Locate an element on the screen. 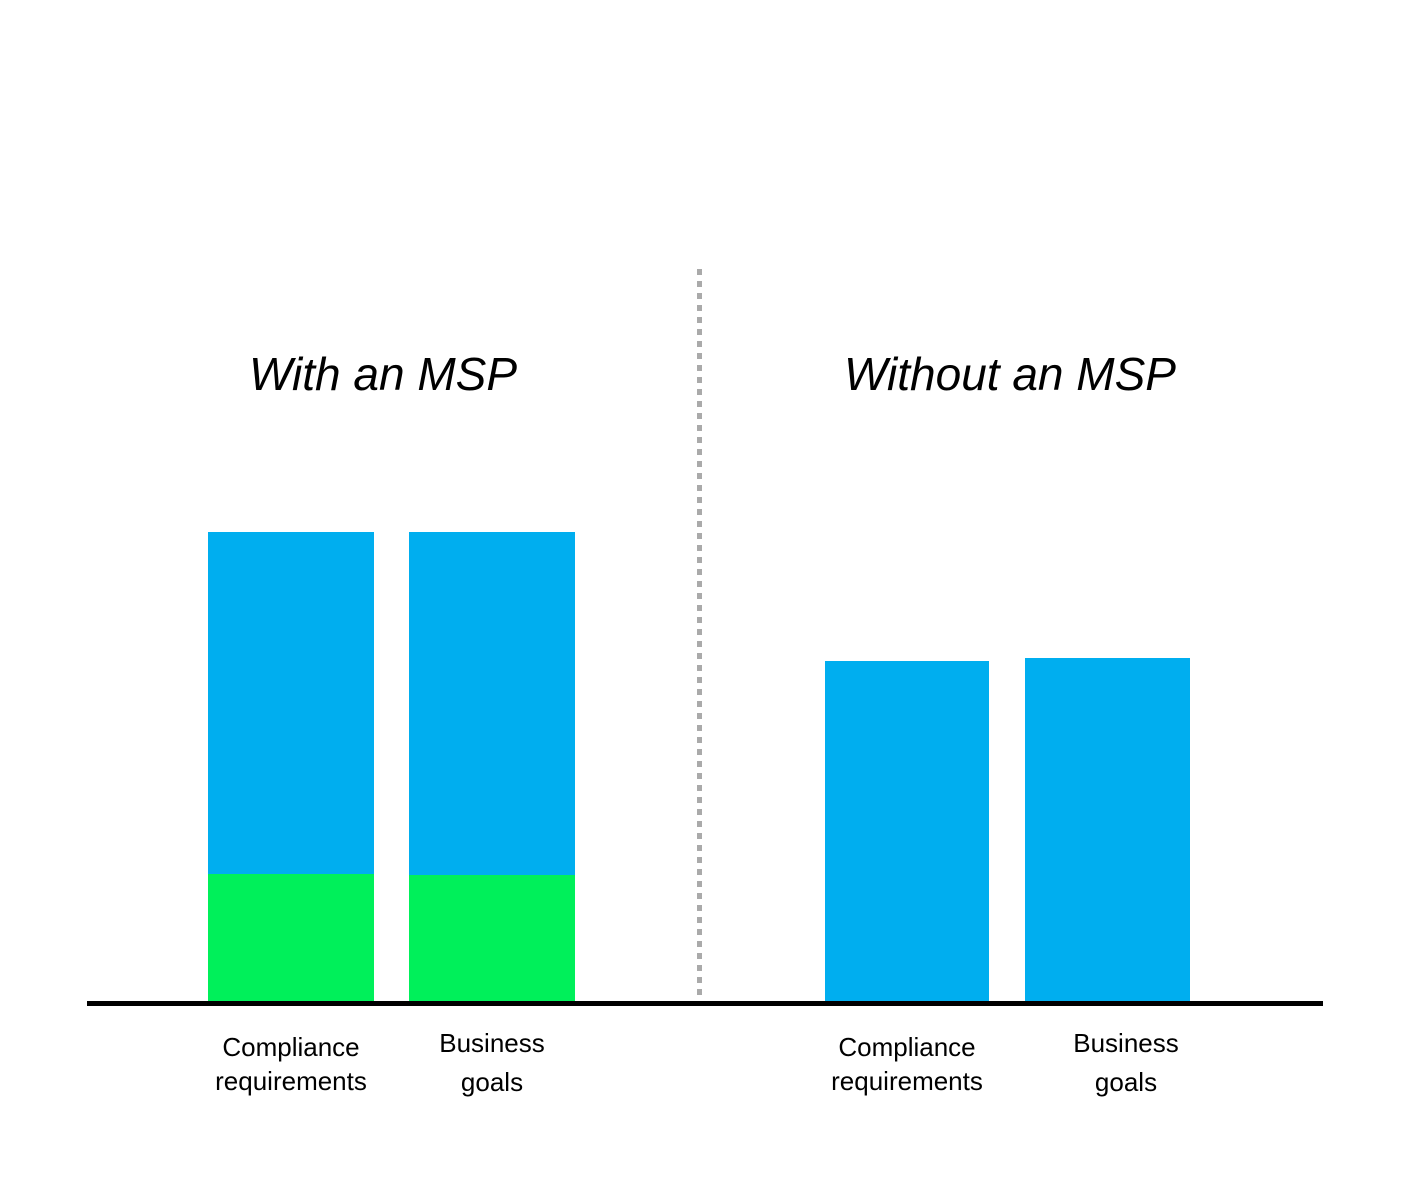 The image size is (1410, 1182). group-title-without-msp: Without an MSP is located at coordinates (1010, 374).